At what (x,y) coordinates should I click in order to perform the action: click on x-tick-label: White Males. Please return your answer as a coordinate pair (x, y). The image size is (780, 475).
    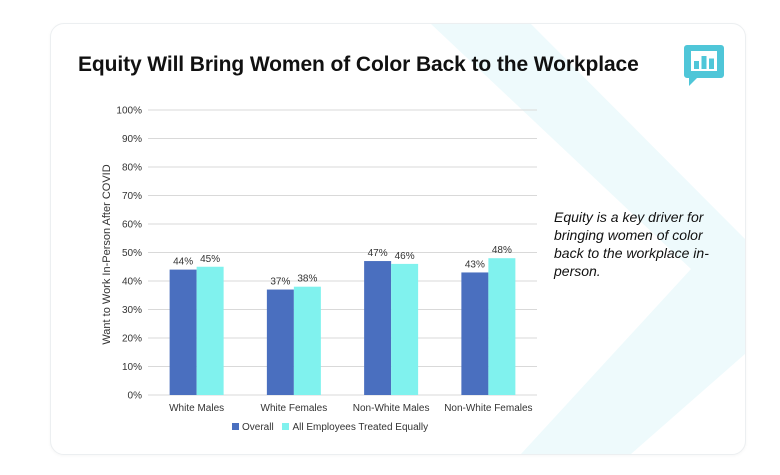
    Looking at the image, I should click on (196, 408).